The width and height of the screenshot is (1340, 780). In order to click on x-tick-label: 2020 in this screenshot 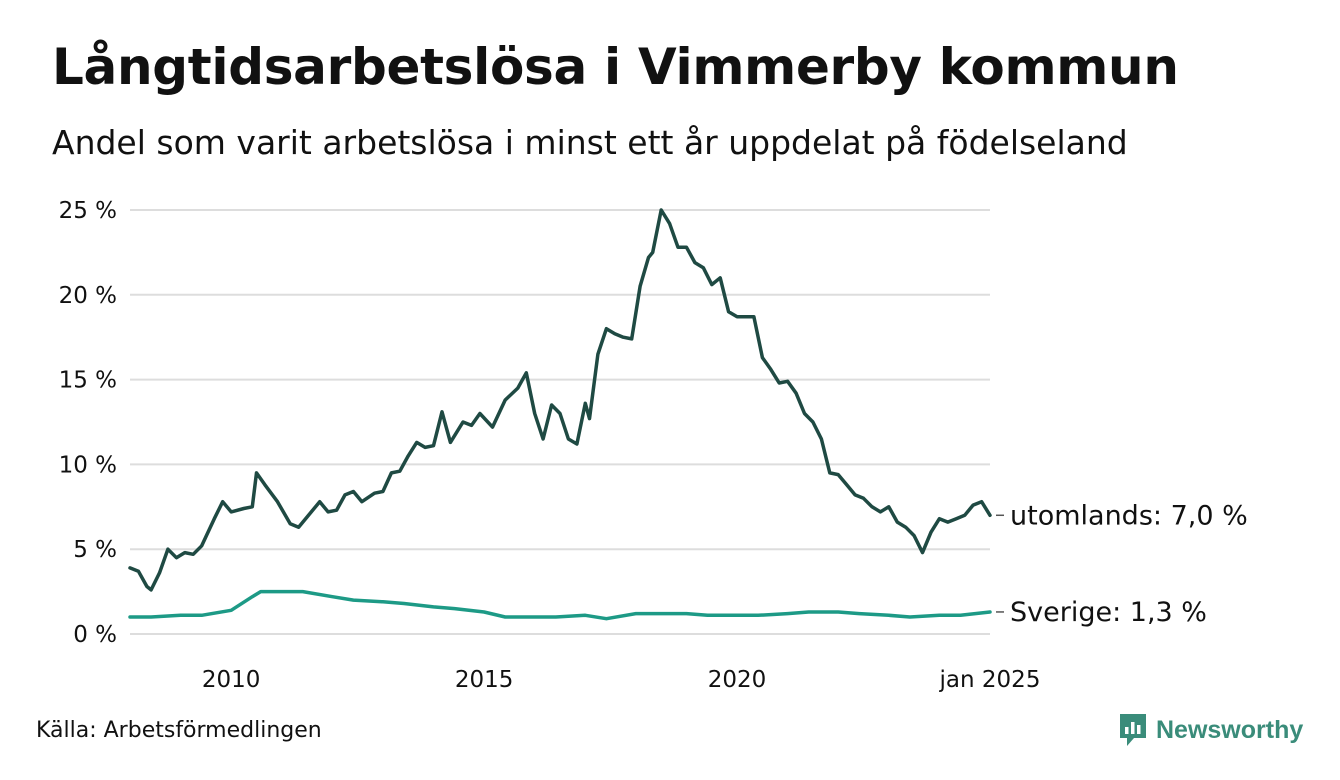, I will do `click(737, 680)`.